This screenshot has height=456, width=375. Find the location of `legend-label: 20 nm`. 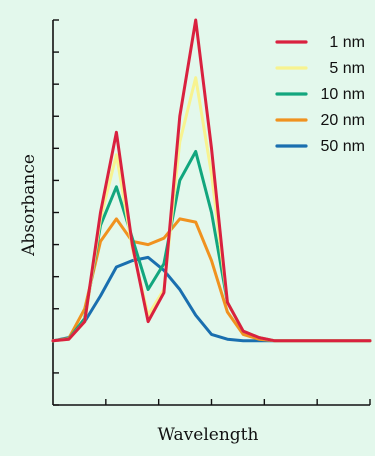

legend-label: 20 nm is located at coordinates (343, 120).